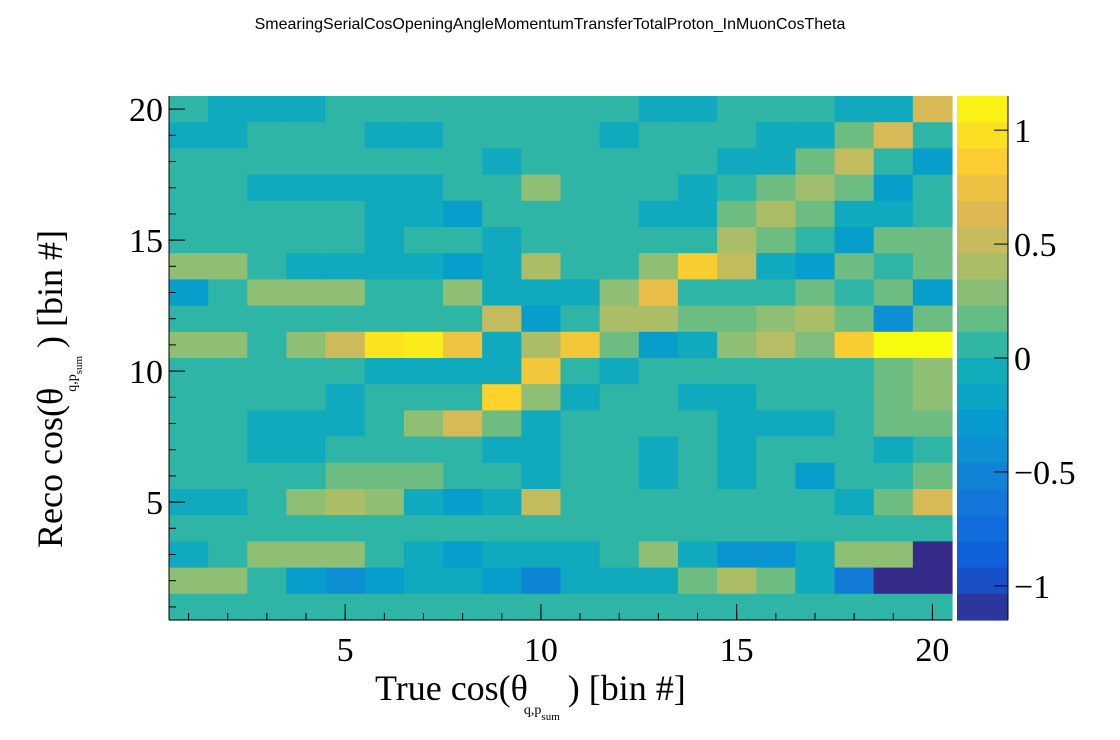 This screenshot has height=740, width=1120. What do you see at coordinates (530, 695) in the screenshot?
I see `x-axis-title: True cos(θ q,psum) [bin #]` at bounding box center [530, 695].